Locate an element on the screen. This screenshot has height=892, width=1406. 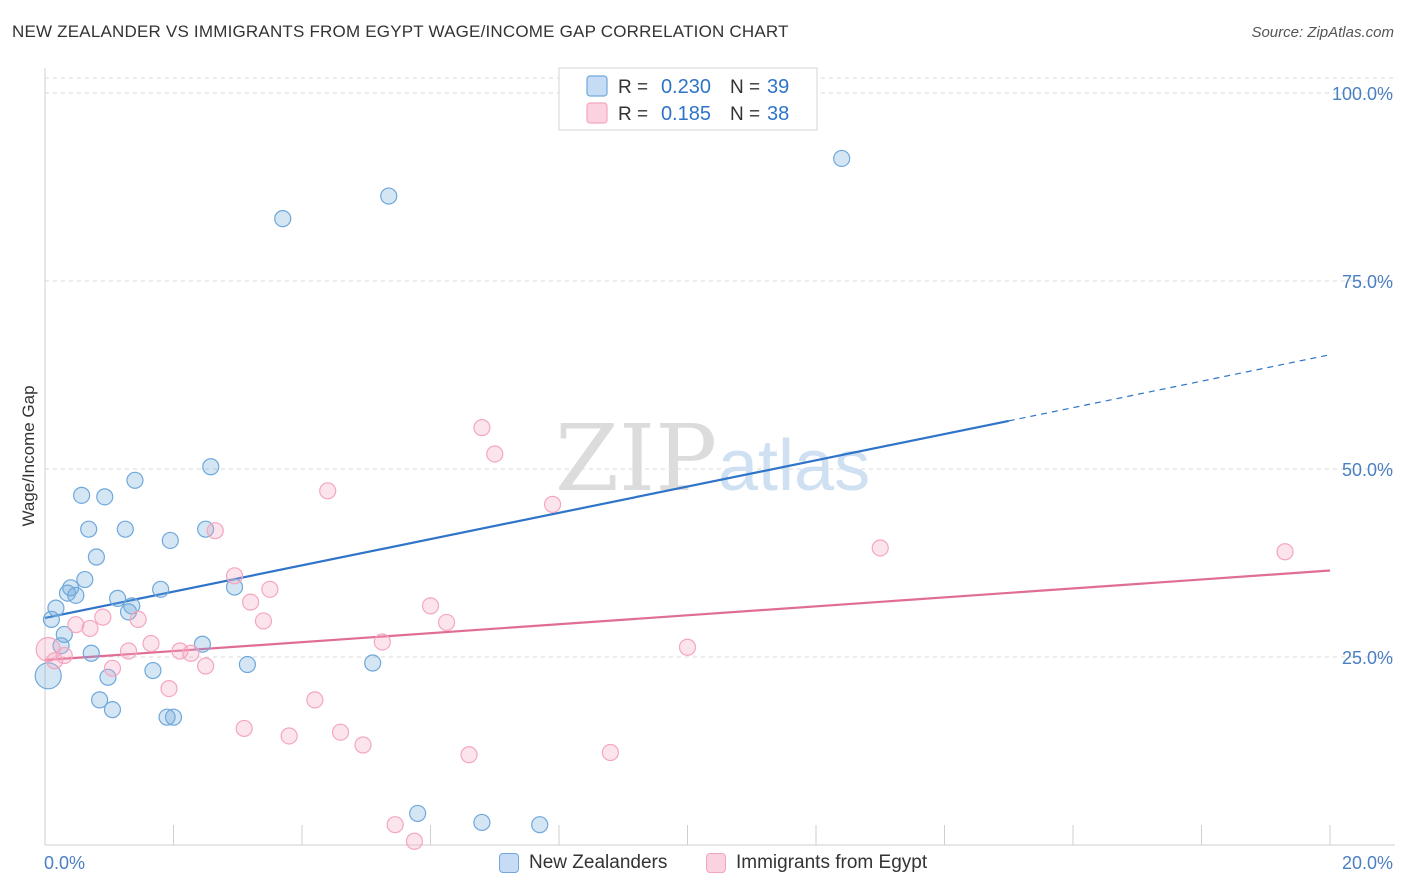
legend-r-value-new-zealanders: 0.230 is located at coordinates (686, 87).